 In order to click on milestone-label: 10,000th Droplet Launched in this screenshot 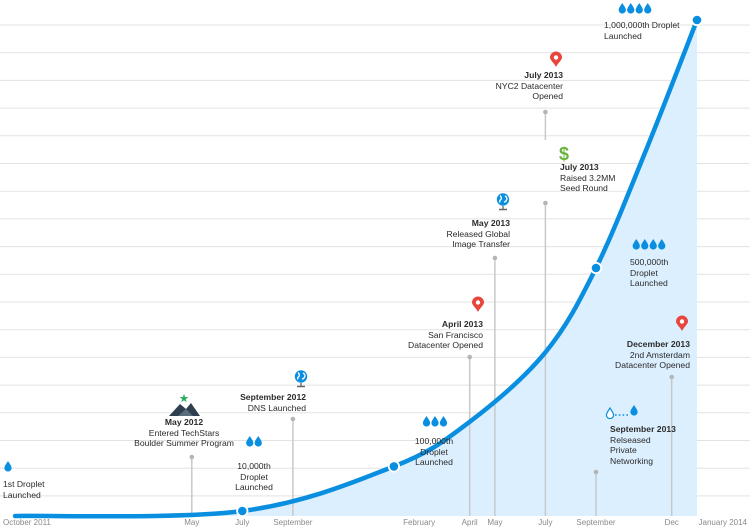, I will do `click(254, 477)`.